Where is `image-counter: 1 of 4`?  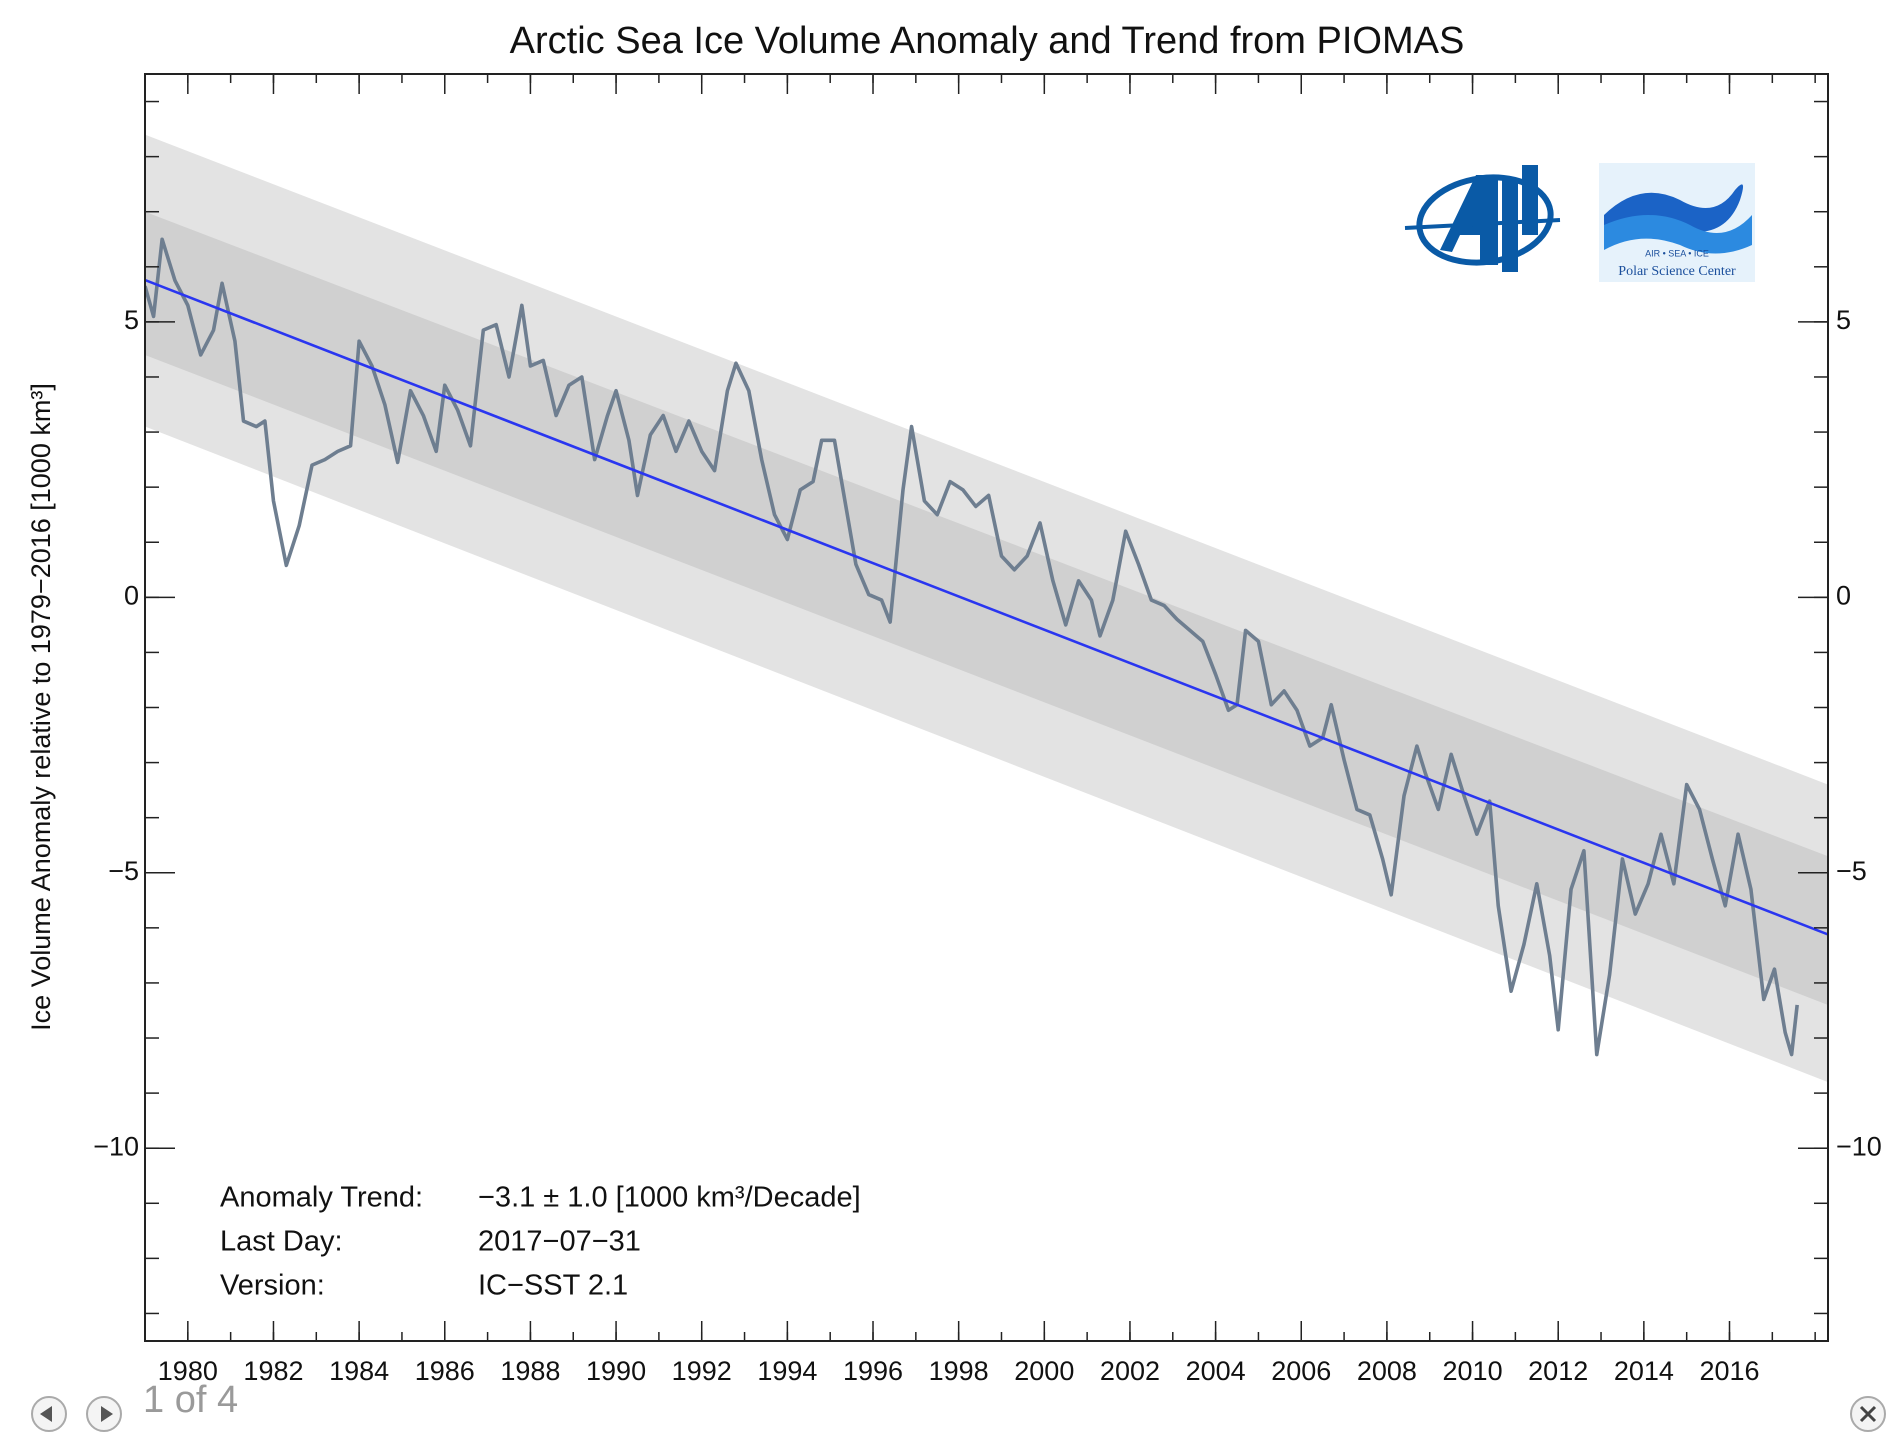 image-counter: 1 of 4 is located at coordinates (190, 1400).